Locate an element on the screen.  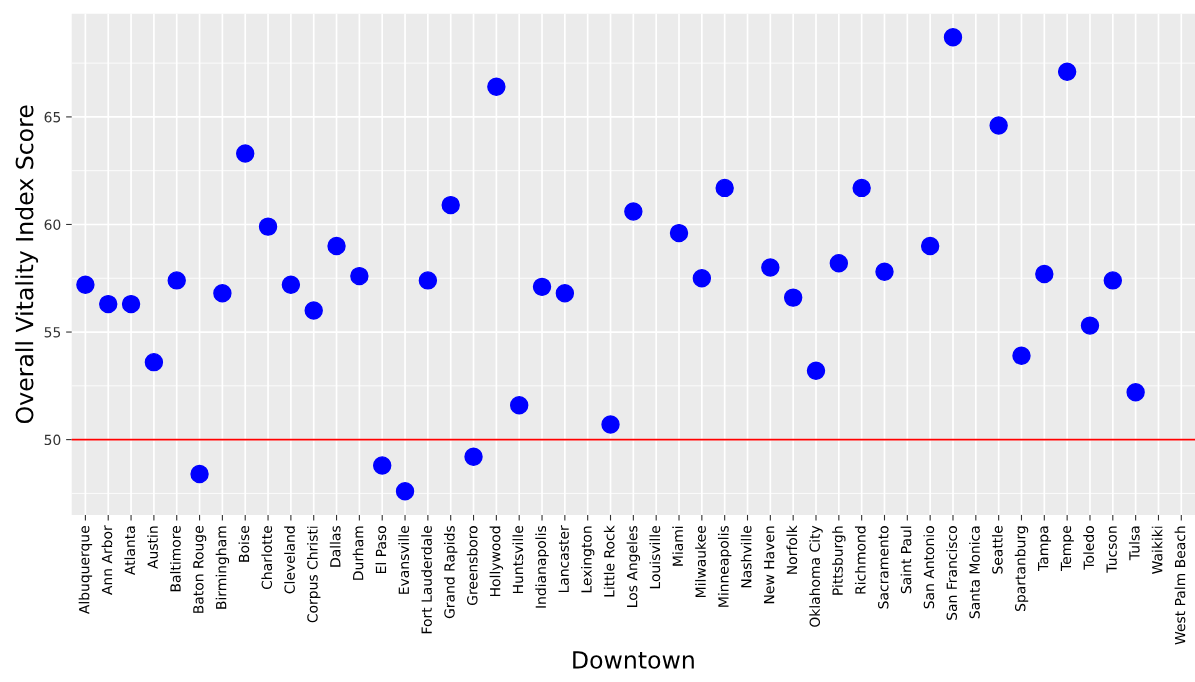
x-tick-label: Atlanta is located at coordinates (130, 551).